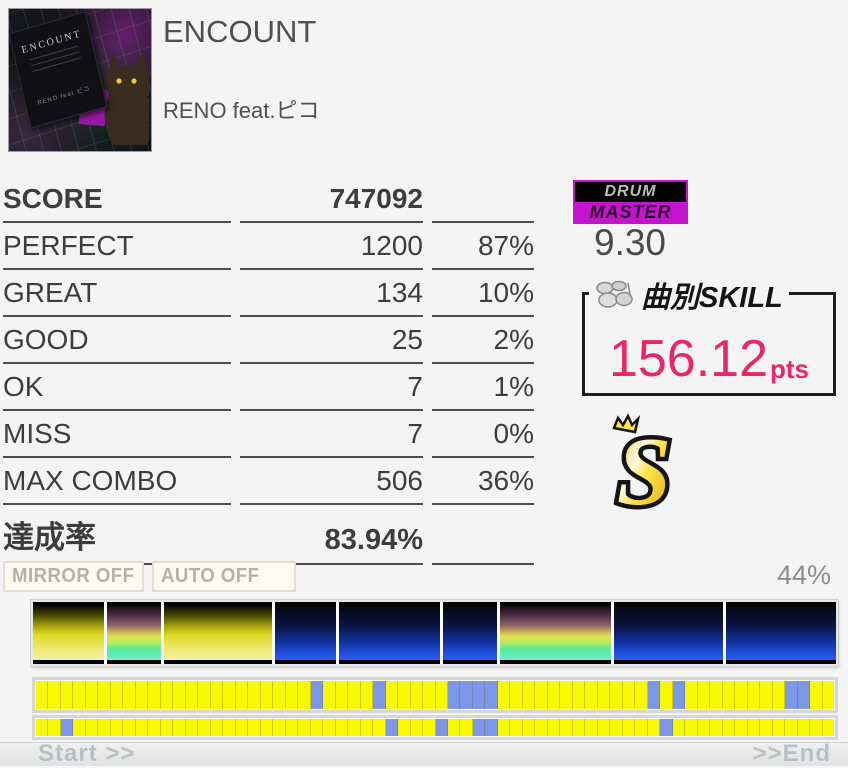 This screenshot has height=768, width=848. I want to click on footer-bar, so click(424, 754).